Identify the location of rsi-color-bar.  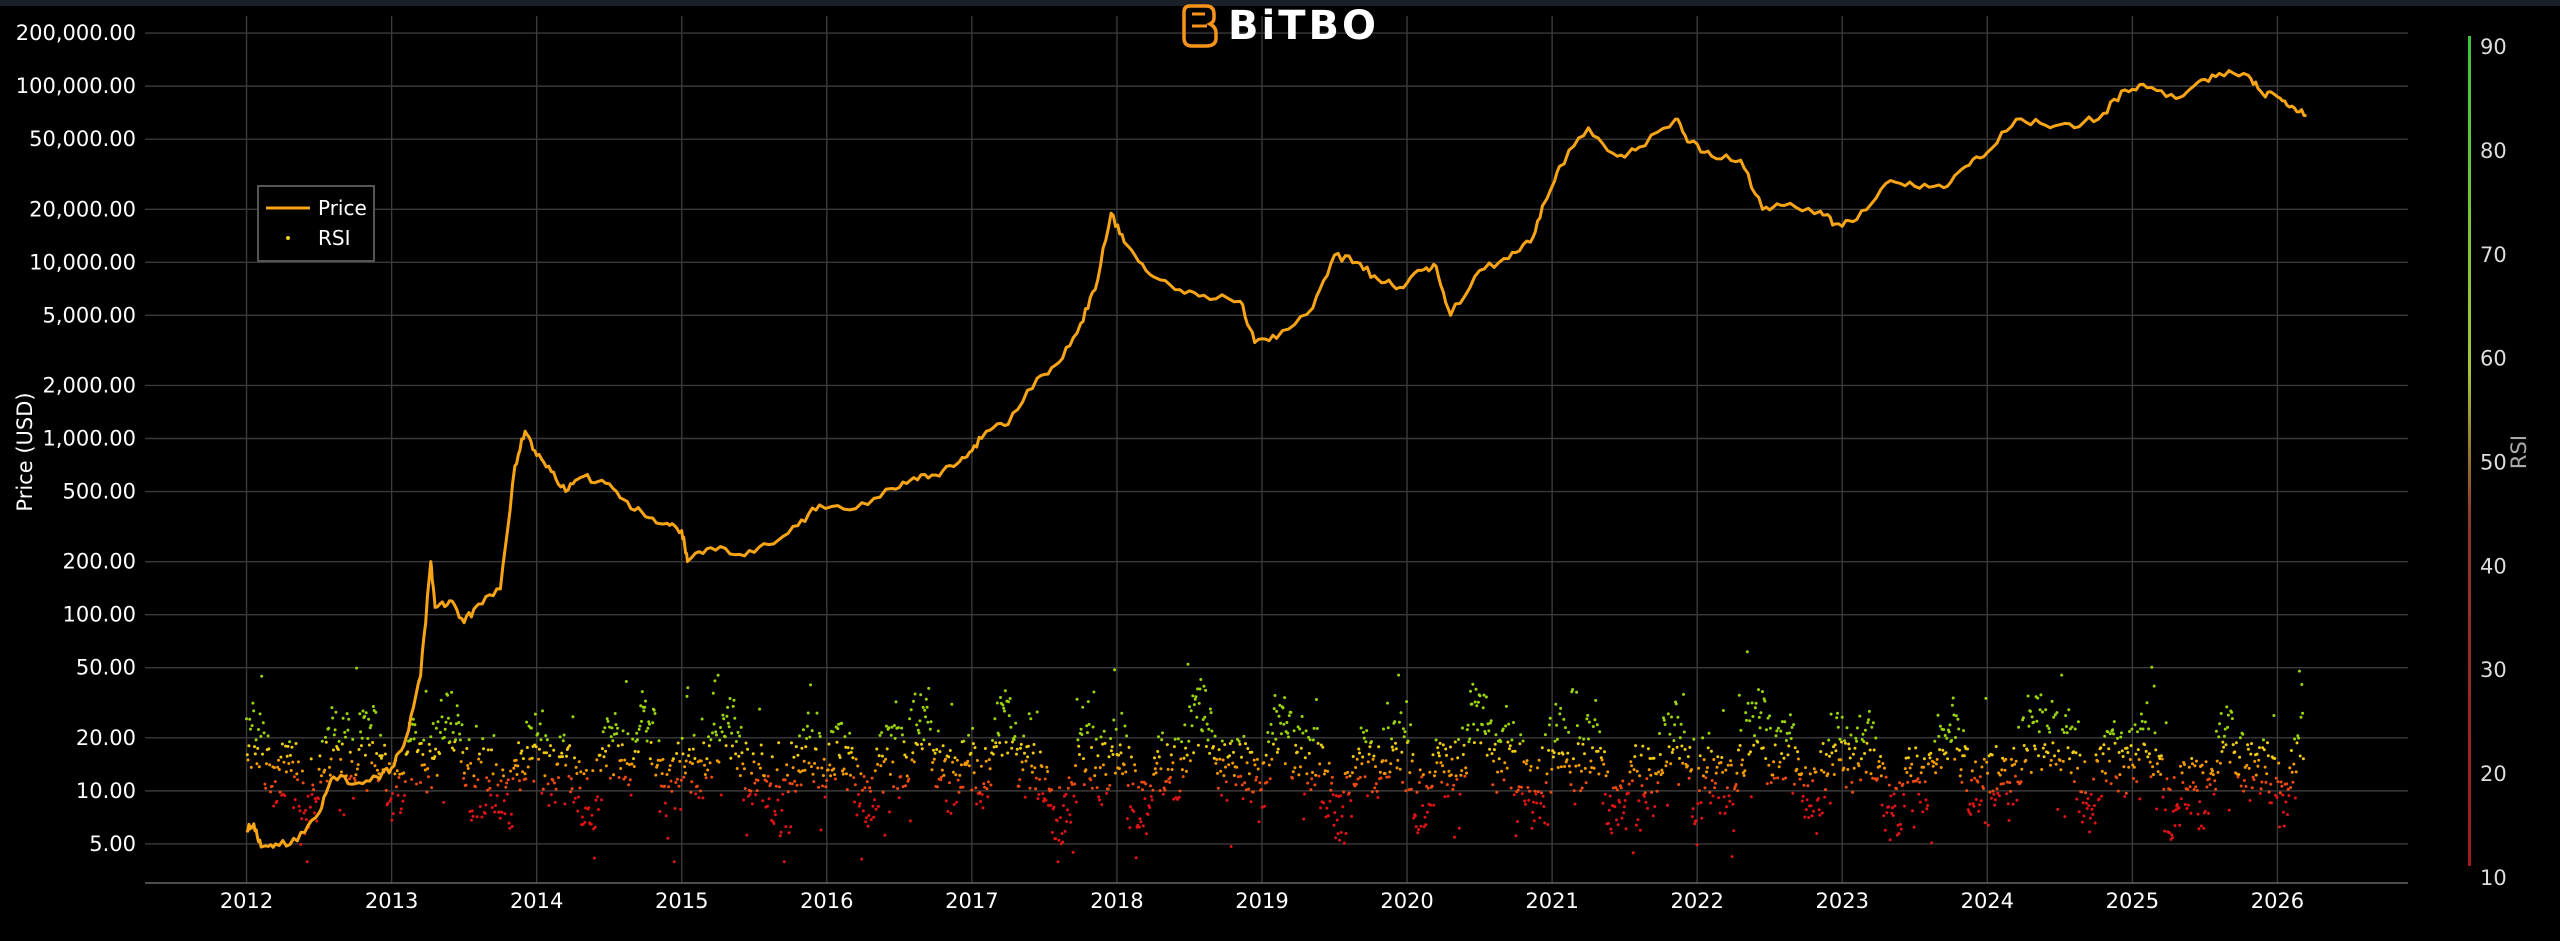
(2469, 451).